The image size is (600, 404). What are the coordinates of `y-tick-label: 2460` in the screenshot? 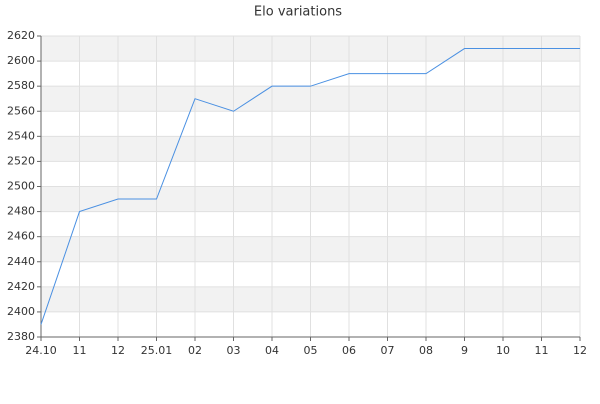 It's located at (21, 236).